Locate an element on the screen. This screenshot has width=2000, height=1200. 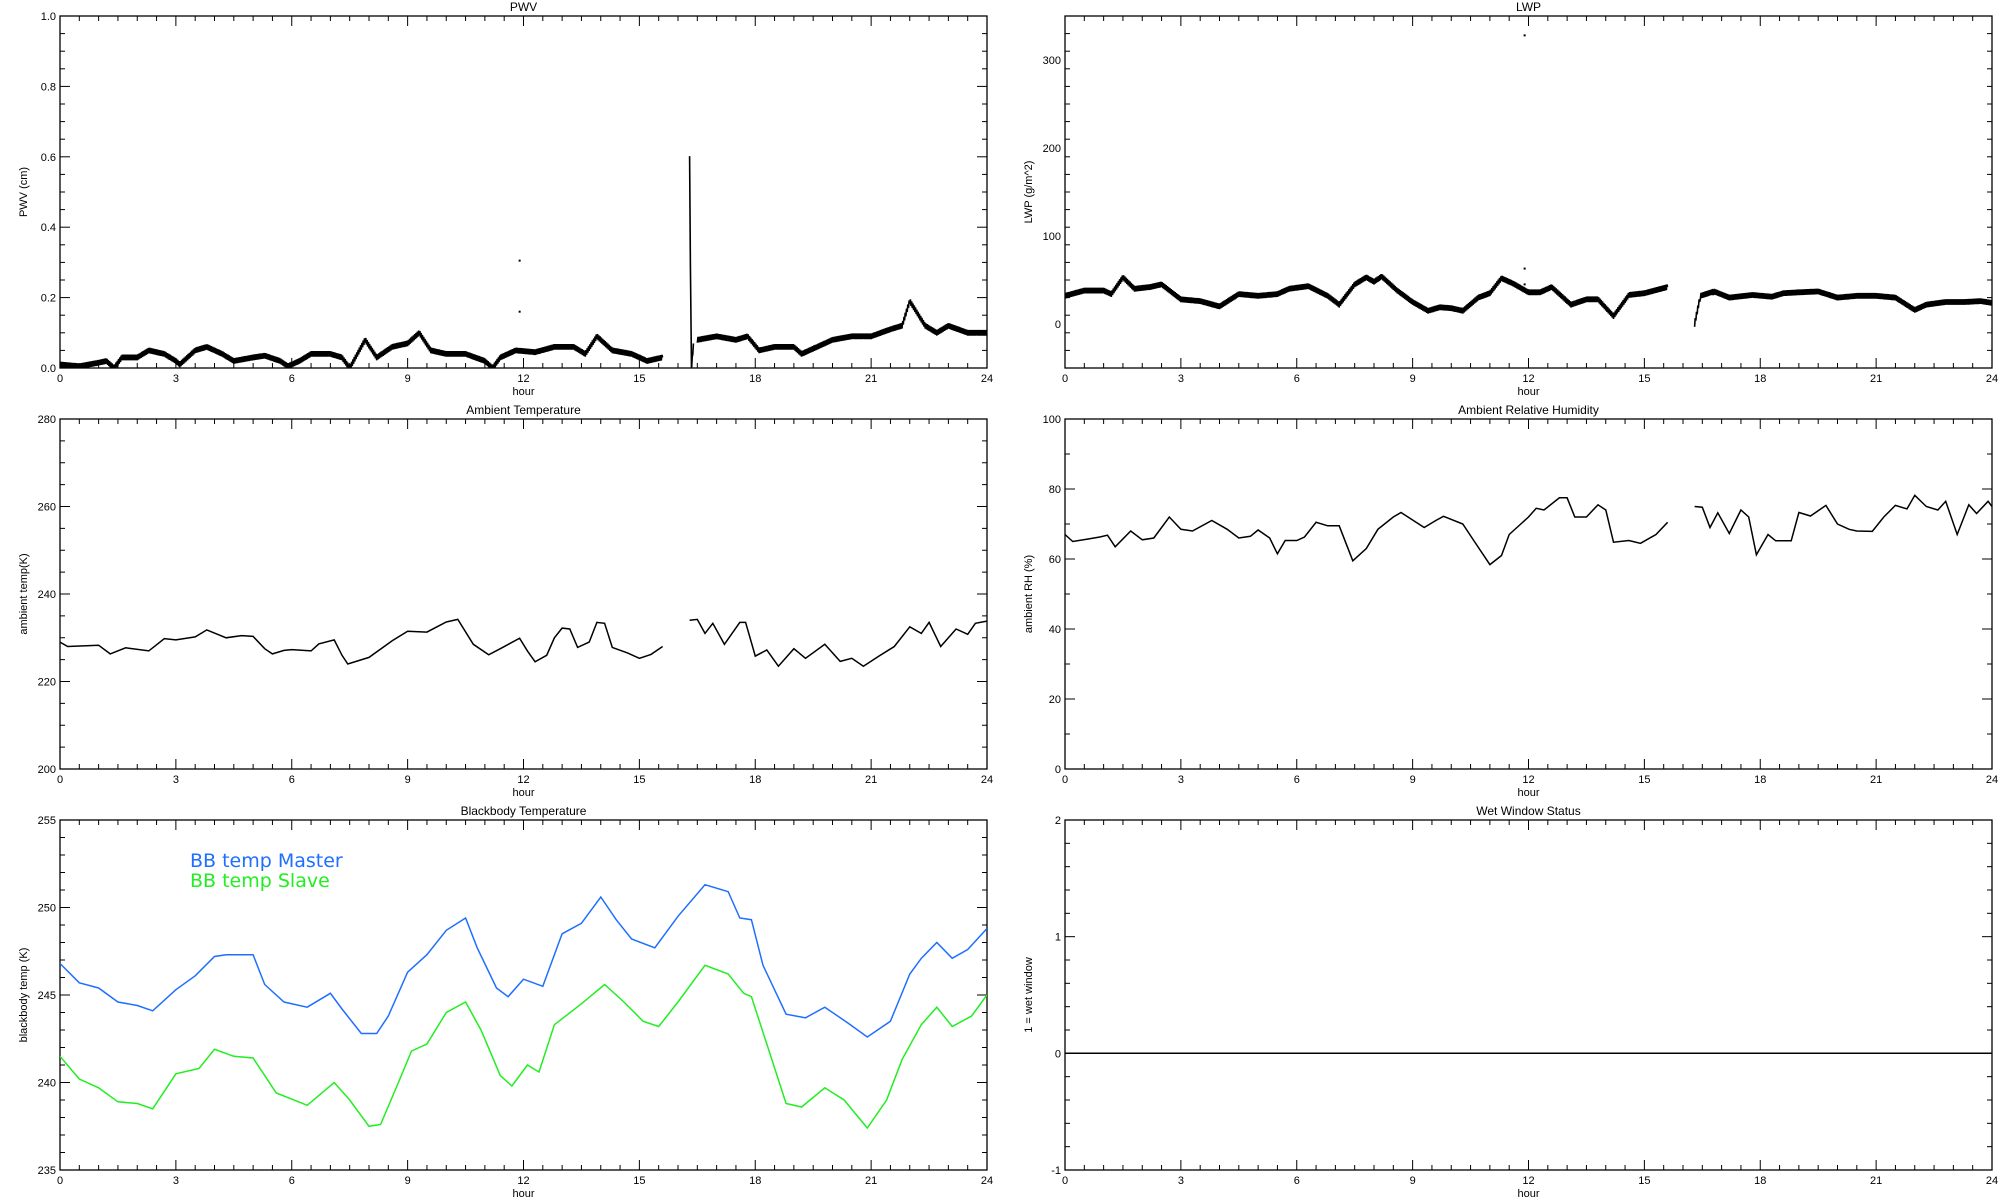
y-tick-label: 0.2 is located at coordinates (48, 299).